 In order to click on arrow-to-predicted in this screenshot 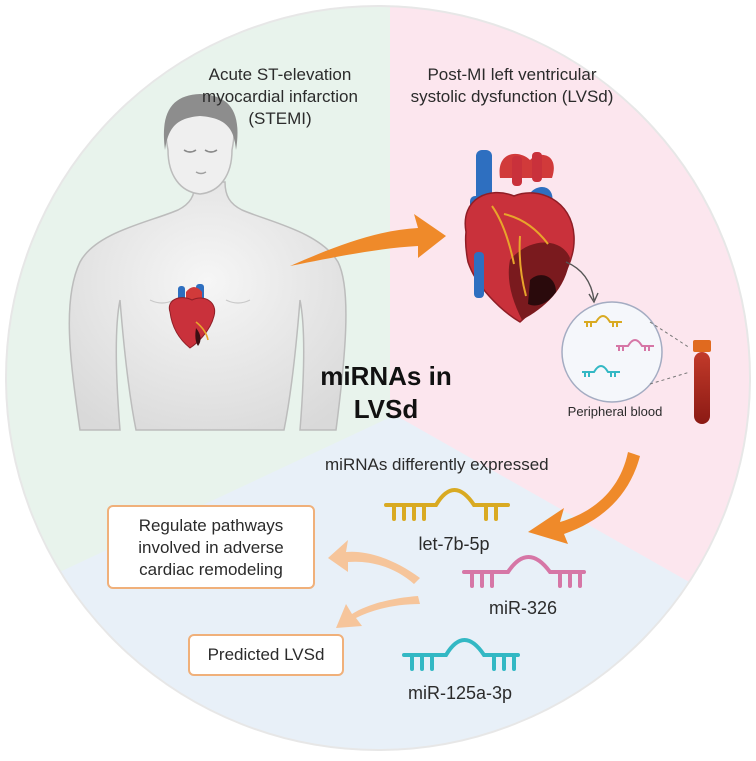, I will do `click(378, 612)`.